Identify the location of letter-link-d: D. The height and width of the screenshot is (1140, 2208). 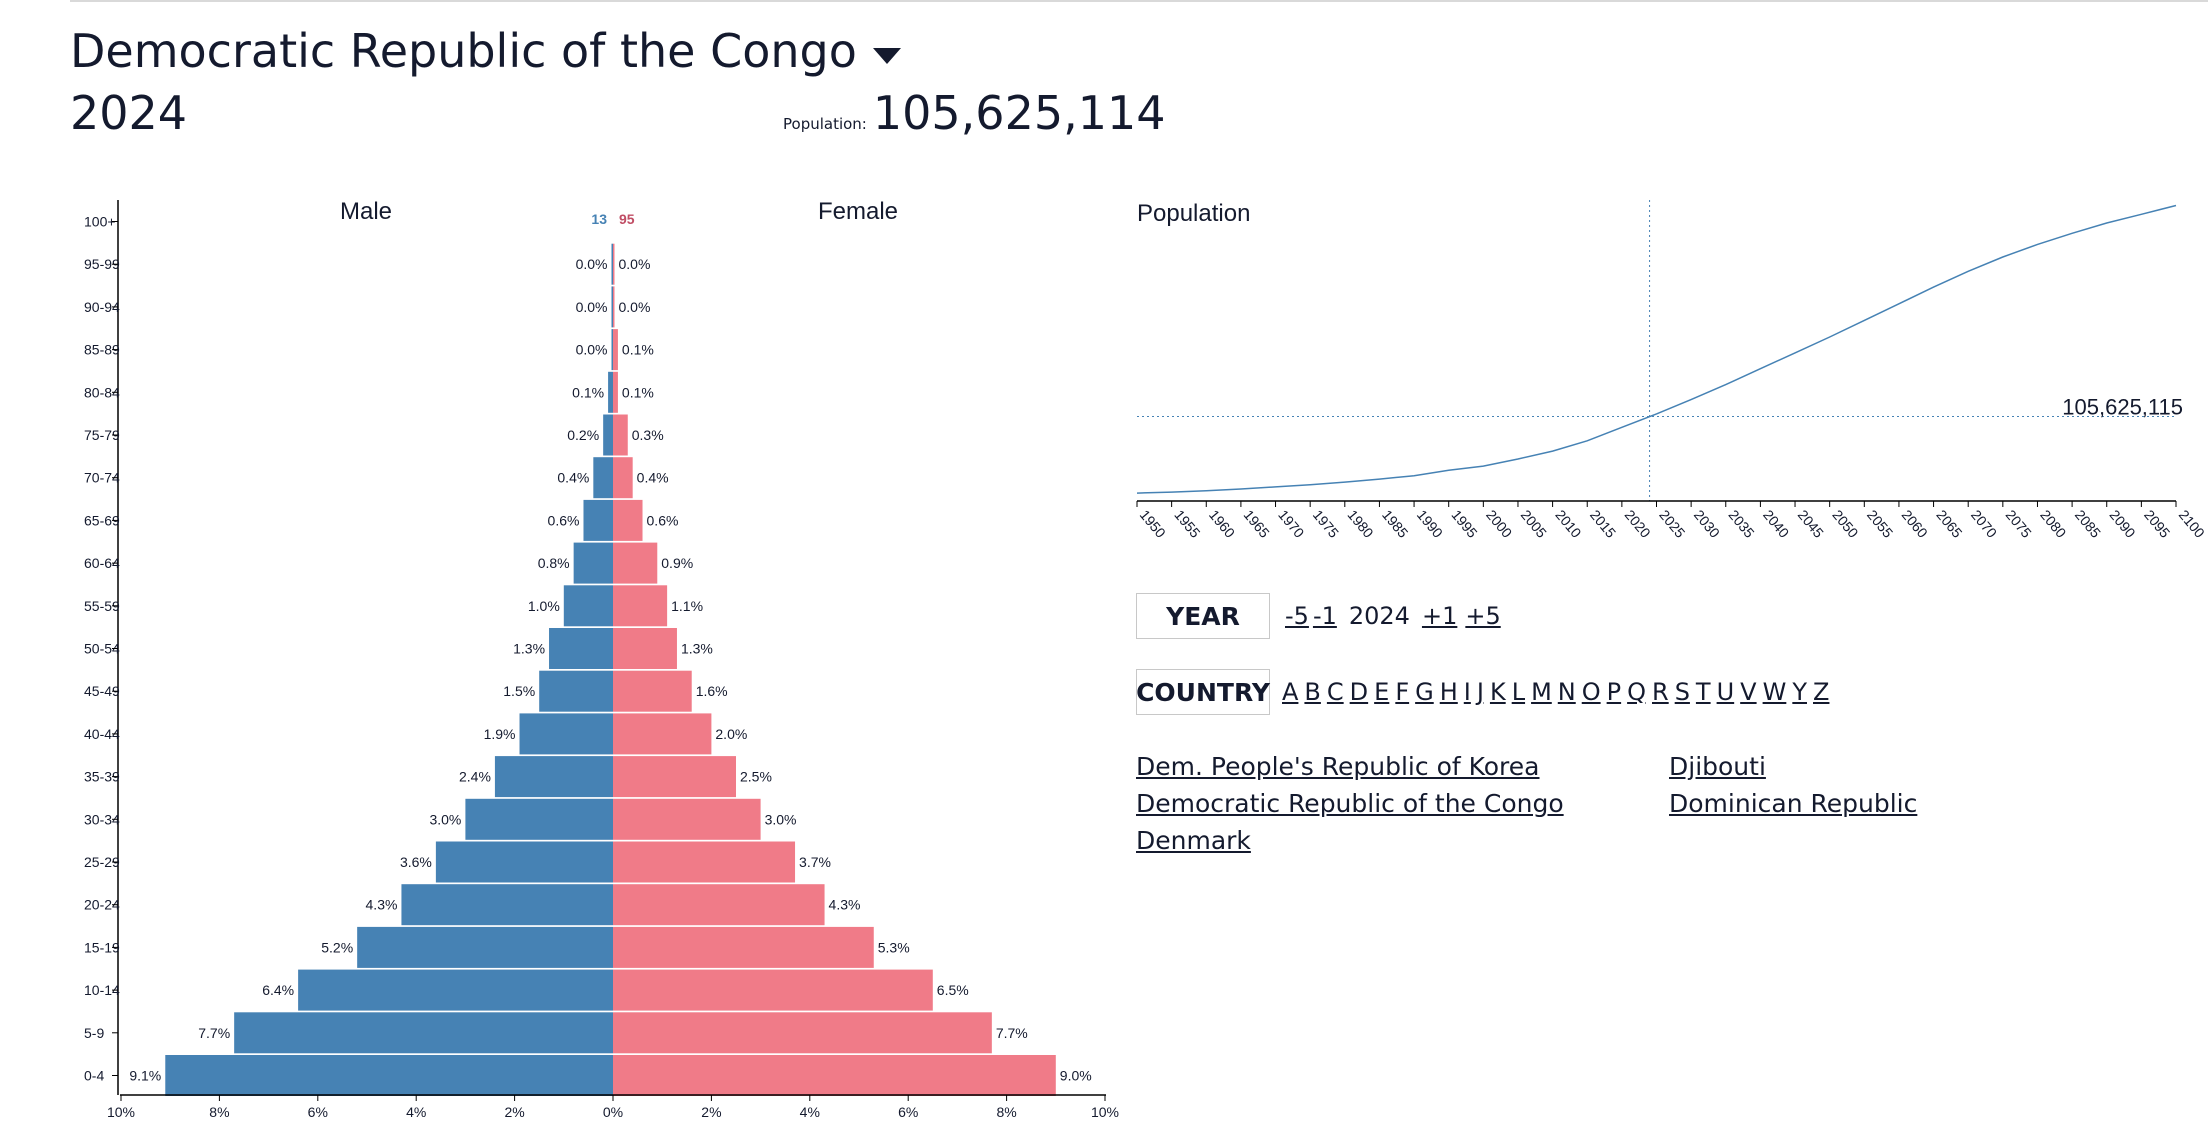
(1359, 692).